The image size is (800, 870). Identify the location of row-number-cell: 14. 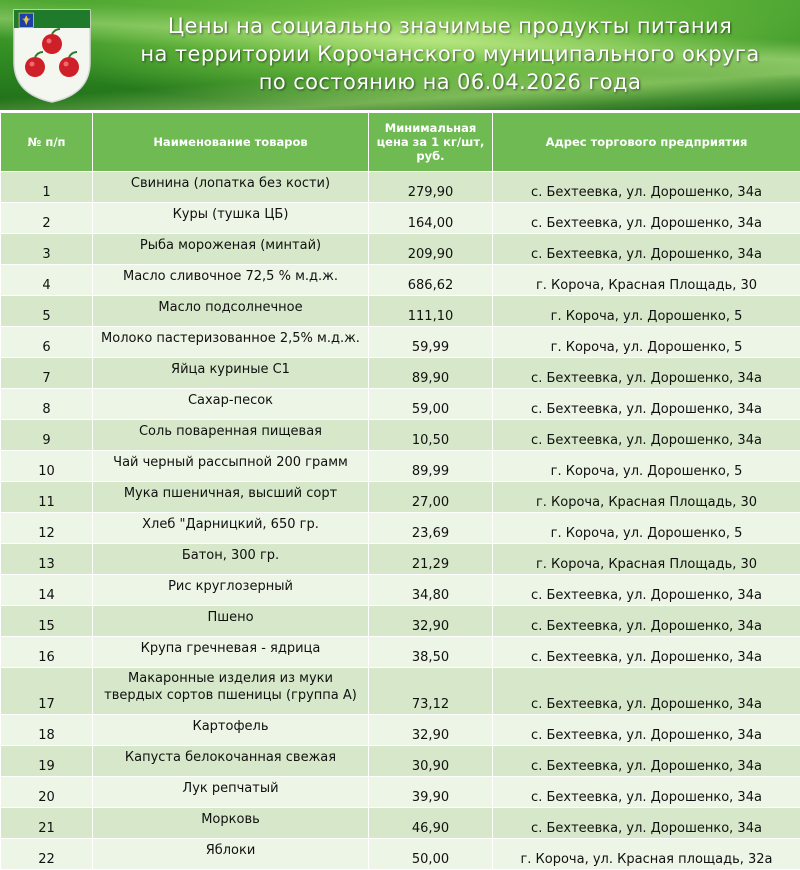
(47, 590).